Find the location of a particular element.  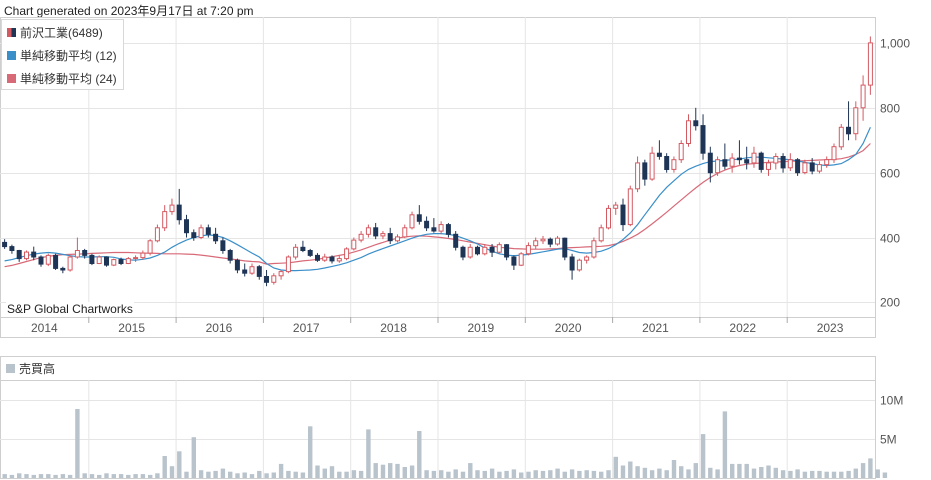

price-tick-label: 400 is located at coordinates (890, 239).